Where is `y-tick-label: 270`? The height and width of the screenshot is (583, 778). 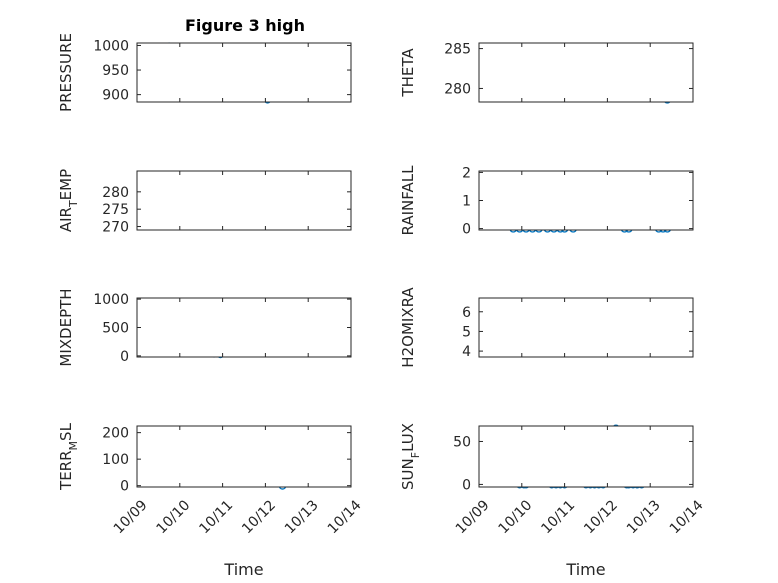 y-tick-label: 270 is located at coordinates (115, 228).